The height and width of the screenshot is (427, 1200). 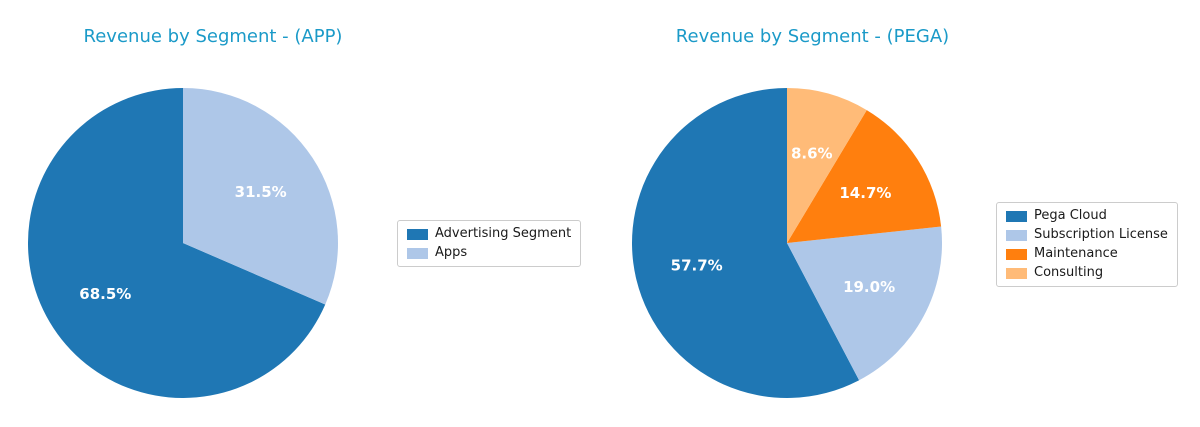 What do you see at coordinates (213, 36) in the screenshot?
I see `chart-title-app: Revenue by Segment - (APP)` at bounding box center [213, 36].